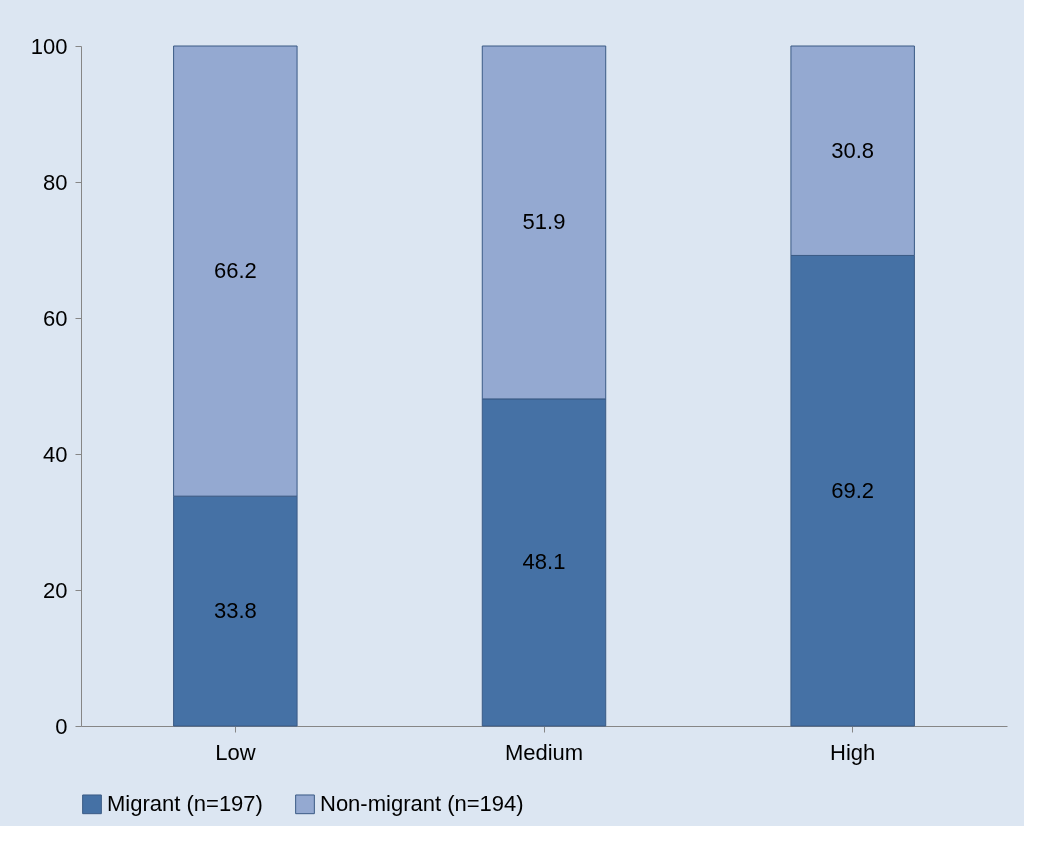 The image size is (1045, 852). I want to click on x-tick-label: Medium, so click(544, 752).